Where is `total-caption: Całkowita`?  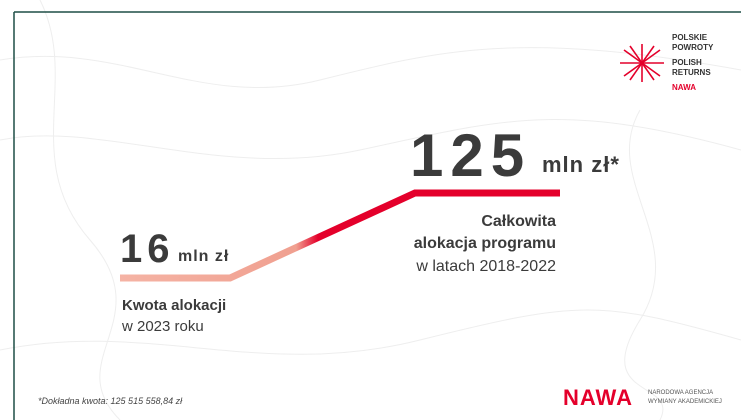
total-caption: Całkowita is located at coordinates (518, 221).